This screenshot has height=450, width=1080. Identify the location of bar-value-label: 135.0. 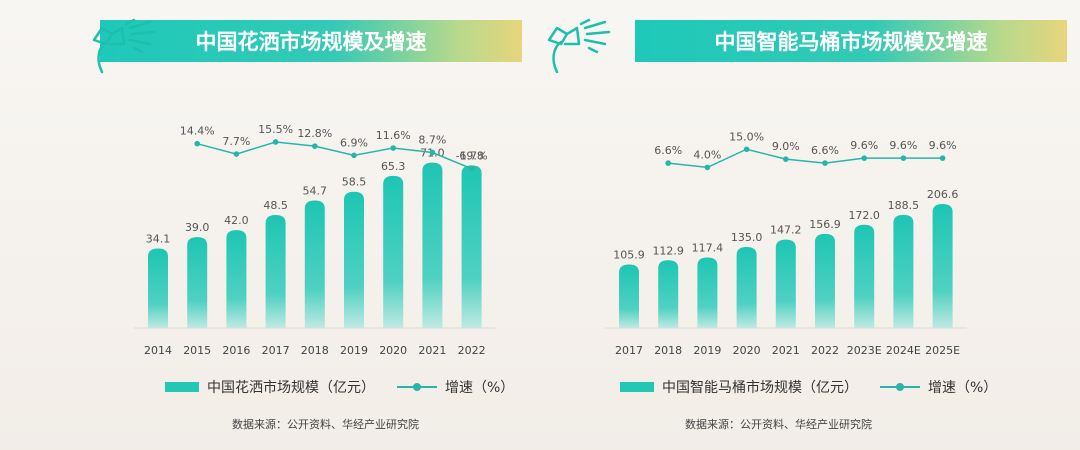
(747, 237).